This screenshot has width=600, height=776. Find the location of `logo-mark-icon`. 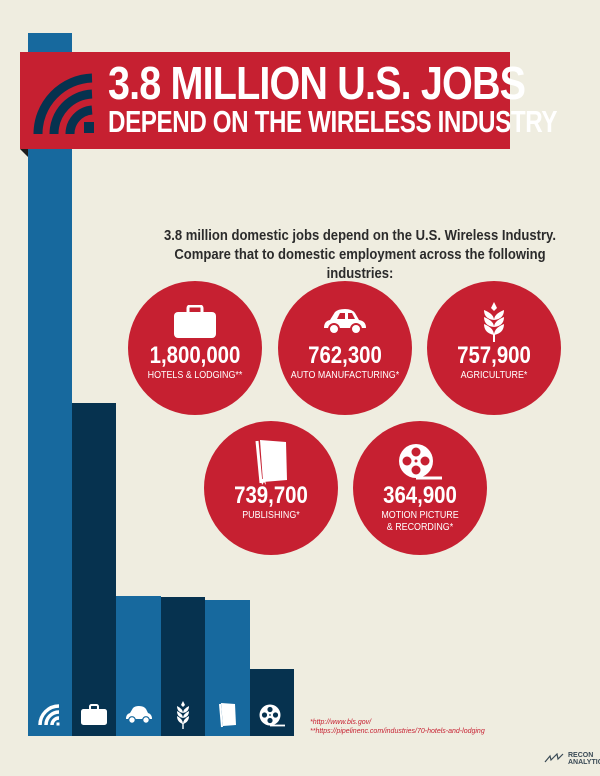

logo-mark-icon is located at coordinates (554, 759).